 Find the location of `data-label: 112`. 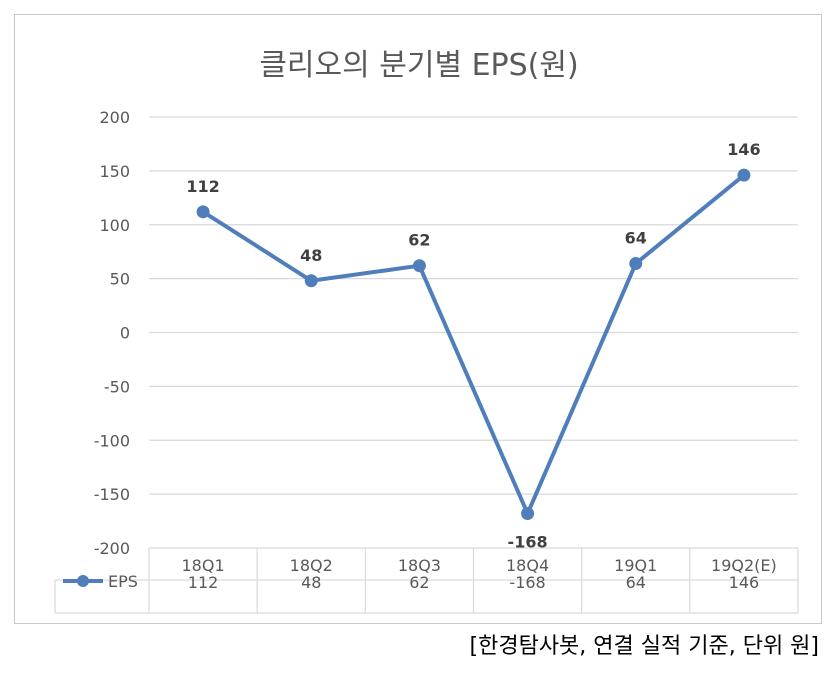

data-label: 112 is located at coordinates (202, 186).